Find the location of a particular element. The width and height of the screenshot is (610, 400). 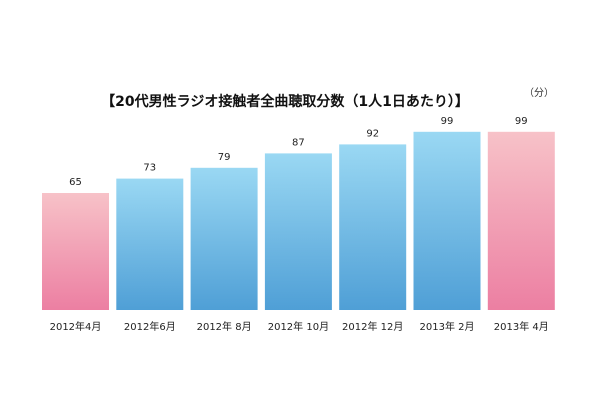

value-label-5: 92 is located at coordinates (372, 133).